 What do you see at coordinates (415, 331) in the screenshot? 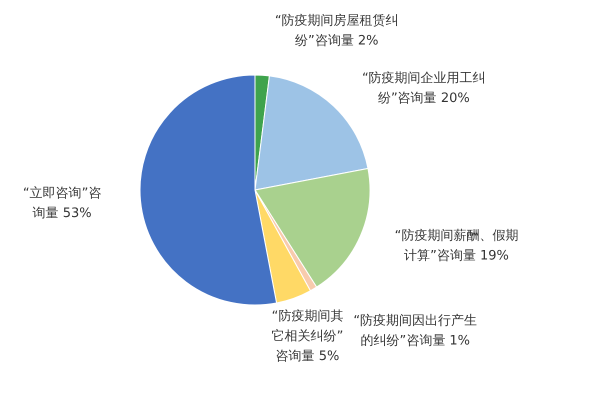
I see `slice-label: “防疫期间因出行产生的纠纷”咨询量 1%` at bounding box center [415, 331].